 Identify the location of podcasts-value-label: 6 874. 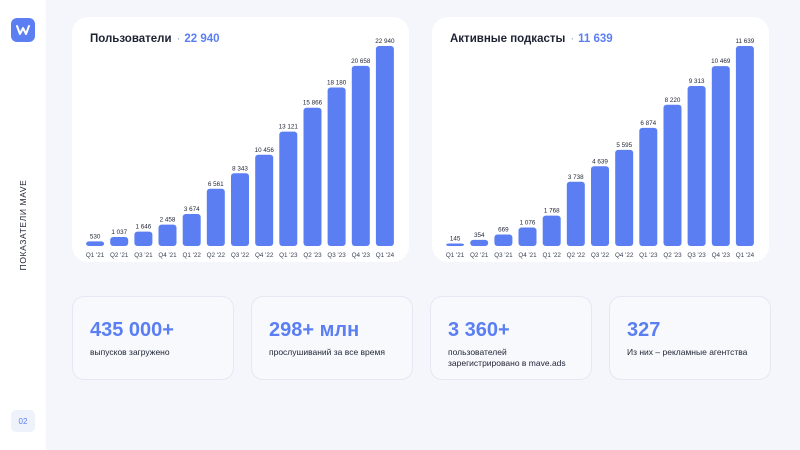
(648, 123).